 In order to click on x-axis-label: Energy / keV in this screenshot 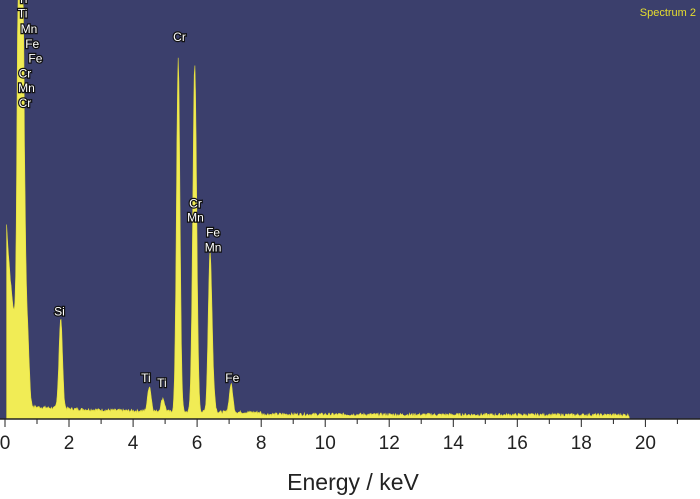, I will do `click(353, 482)`.